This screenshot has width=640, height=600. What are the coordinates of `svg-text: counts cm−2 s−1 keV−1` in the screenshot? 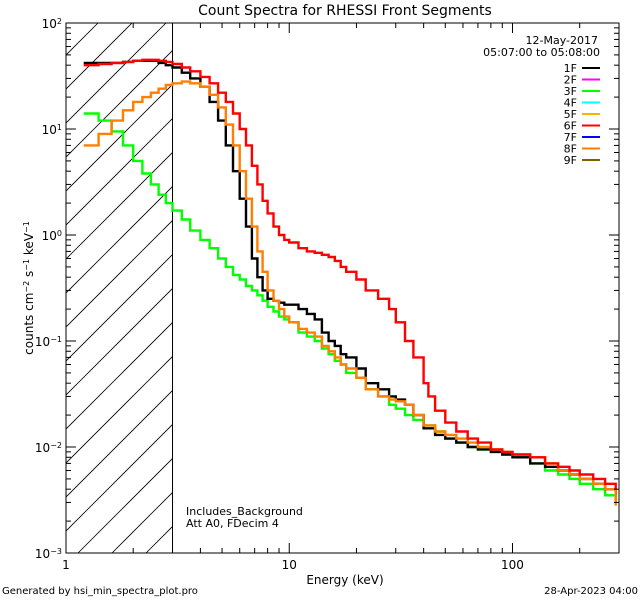 It's located at (29, 288).